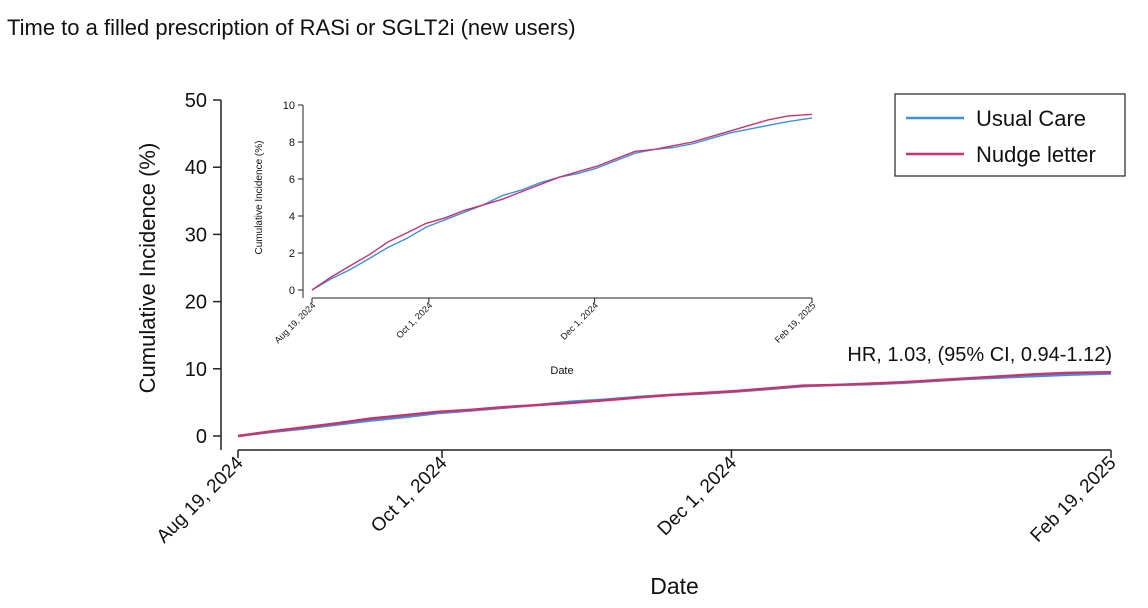 This screenshot has width=1148, height=608. I want to click on main-x-tick-label: Feb 19, 2025, so click(1074, 500).